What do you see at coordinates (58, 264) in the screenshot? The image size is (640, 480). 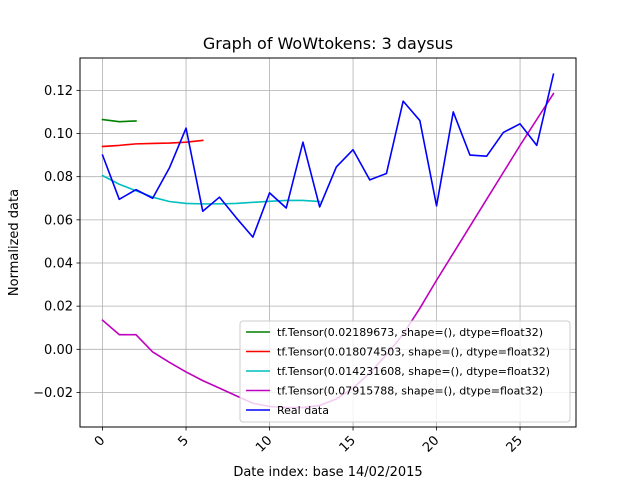 I see `y-tick-label: 0.04` at bounding box center [58, 264].